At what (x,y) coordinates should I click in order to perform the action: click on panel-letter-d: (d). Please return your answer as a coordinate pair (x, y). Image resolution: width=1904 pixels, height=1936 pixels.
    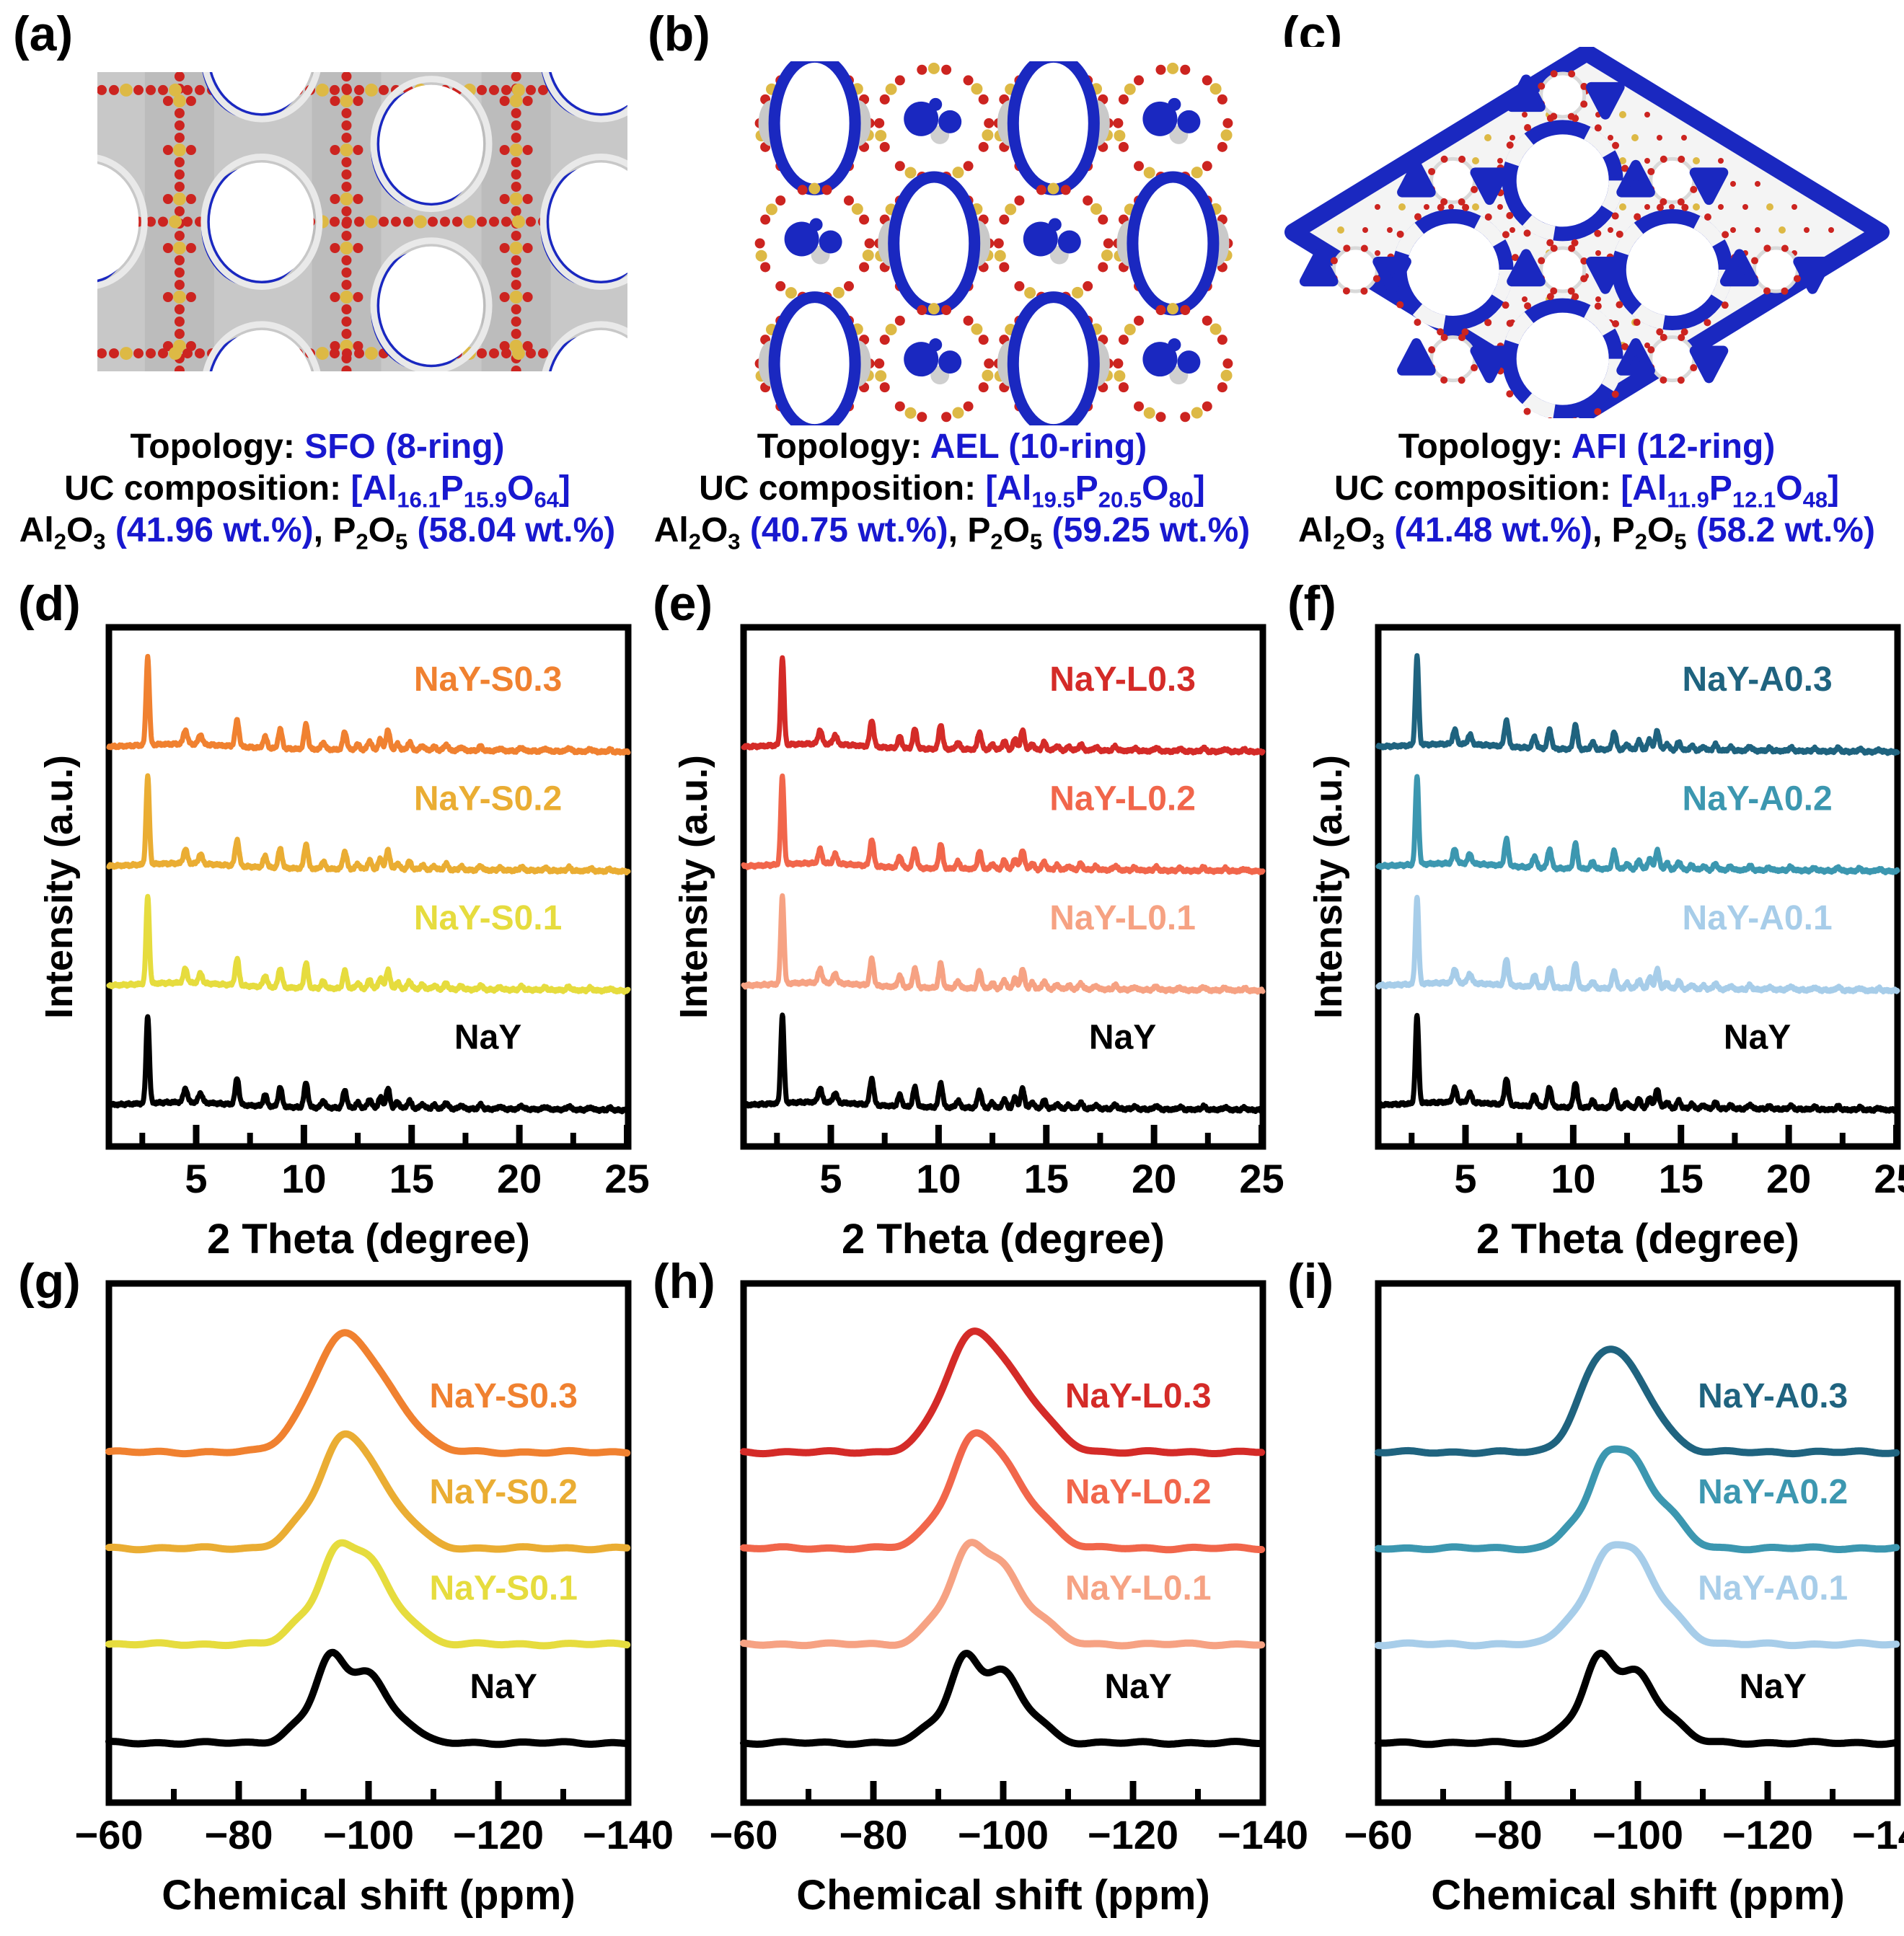
    Looking at the image, I should click on (49, 603).